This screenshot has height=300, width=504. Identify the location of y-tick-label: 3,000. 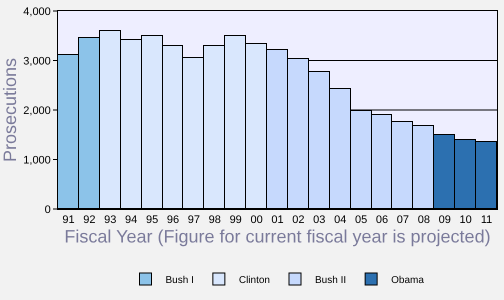
(37, 61).